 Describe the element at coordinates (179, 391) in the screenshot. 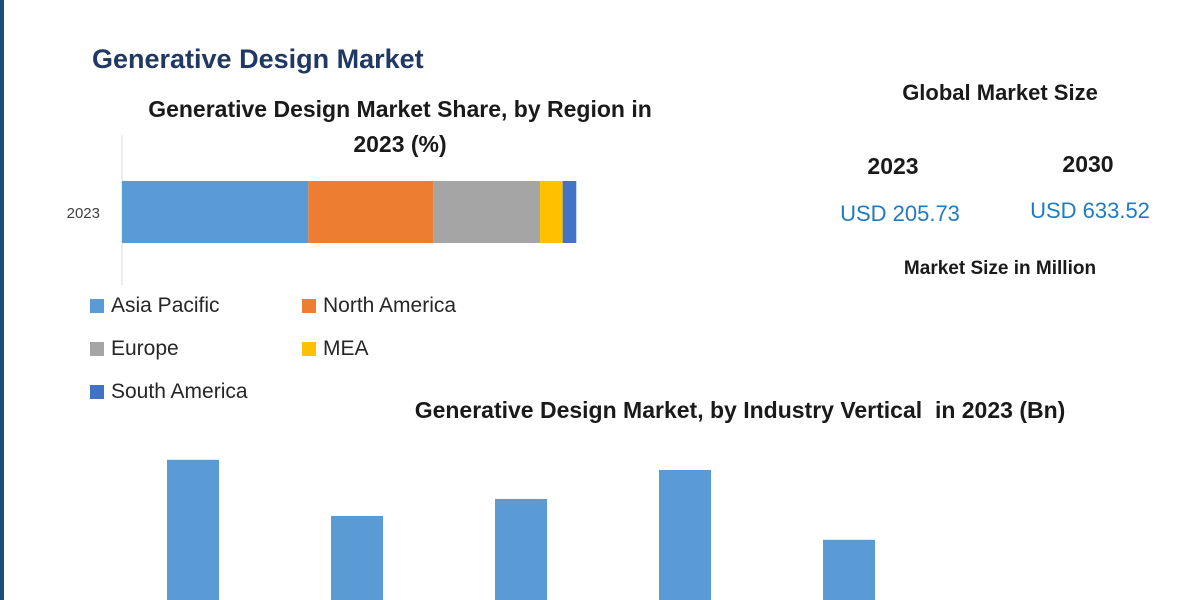

I see `legend-label: South America` at that location.